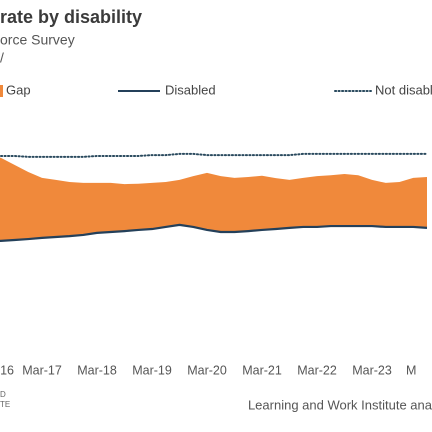  Describe the element at coordinates (7, 370) in the screenshot. I see `x-tick-label: 16` at that location.